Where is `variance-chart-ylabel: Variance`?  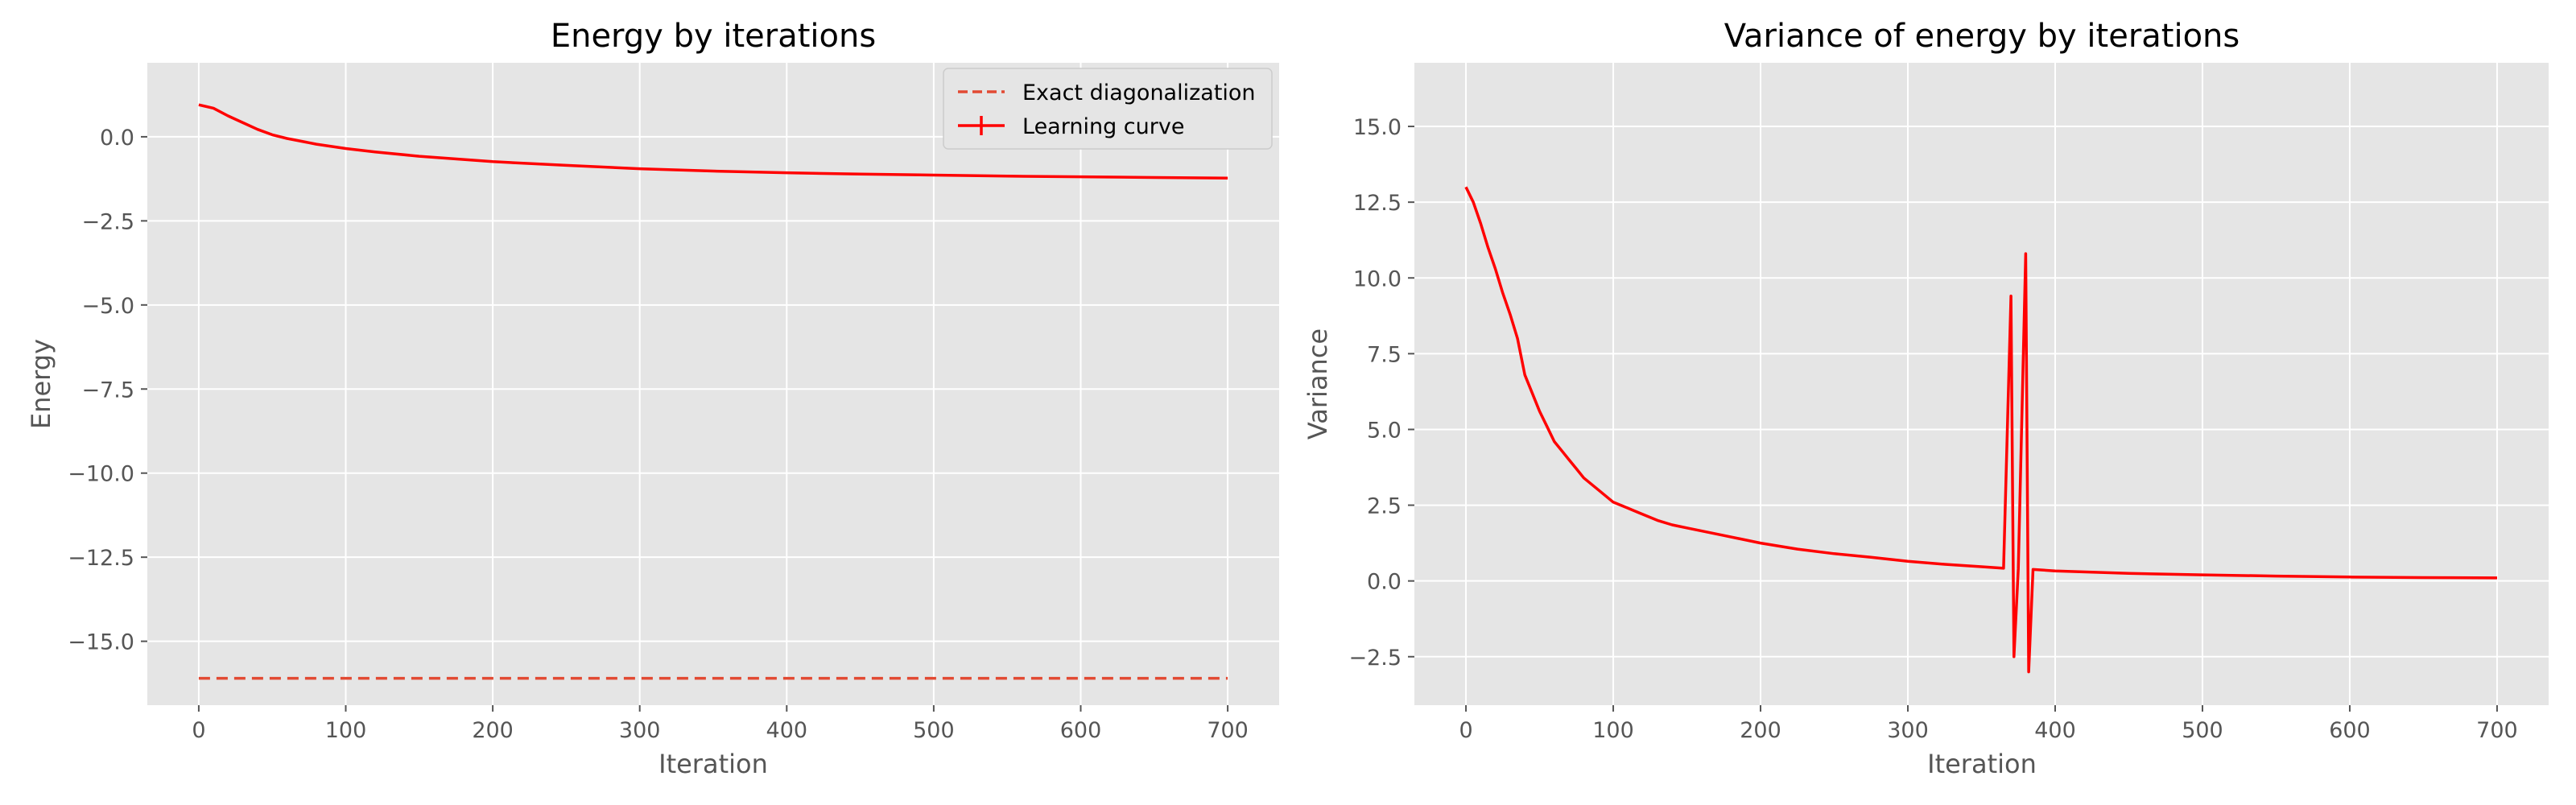 variance-chart-ylabel: Variance is located at coordinates (1317, 384).